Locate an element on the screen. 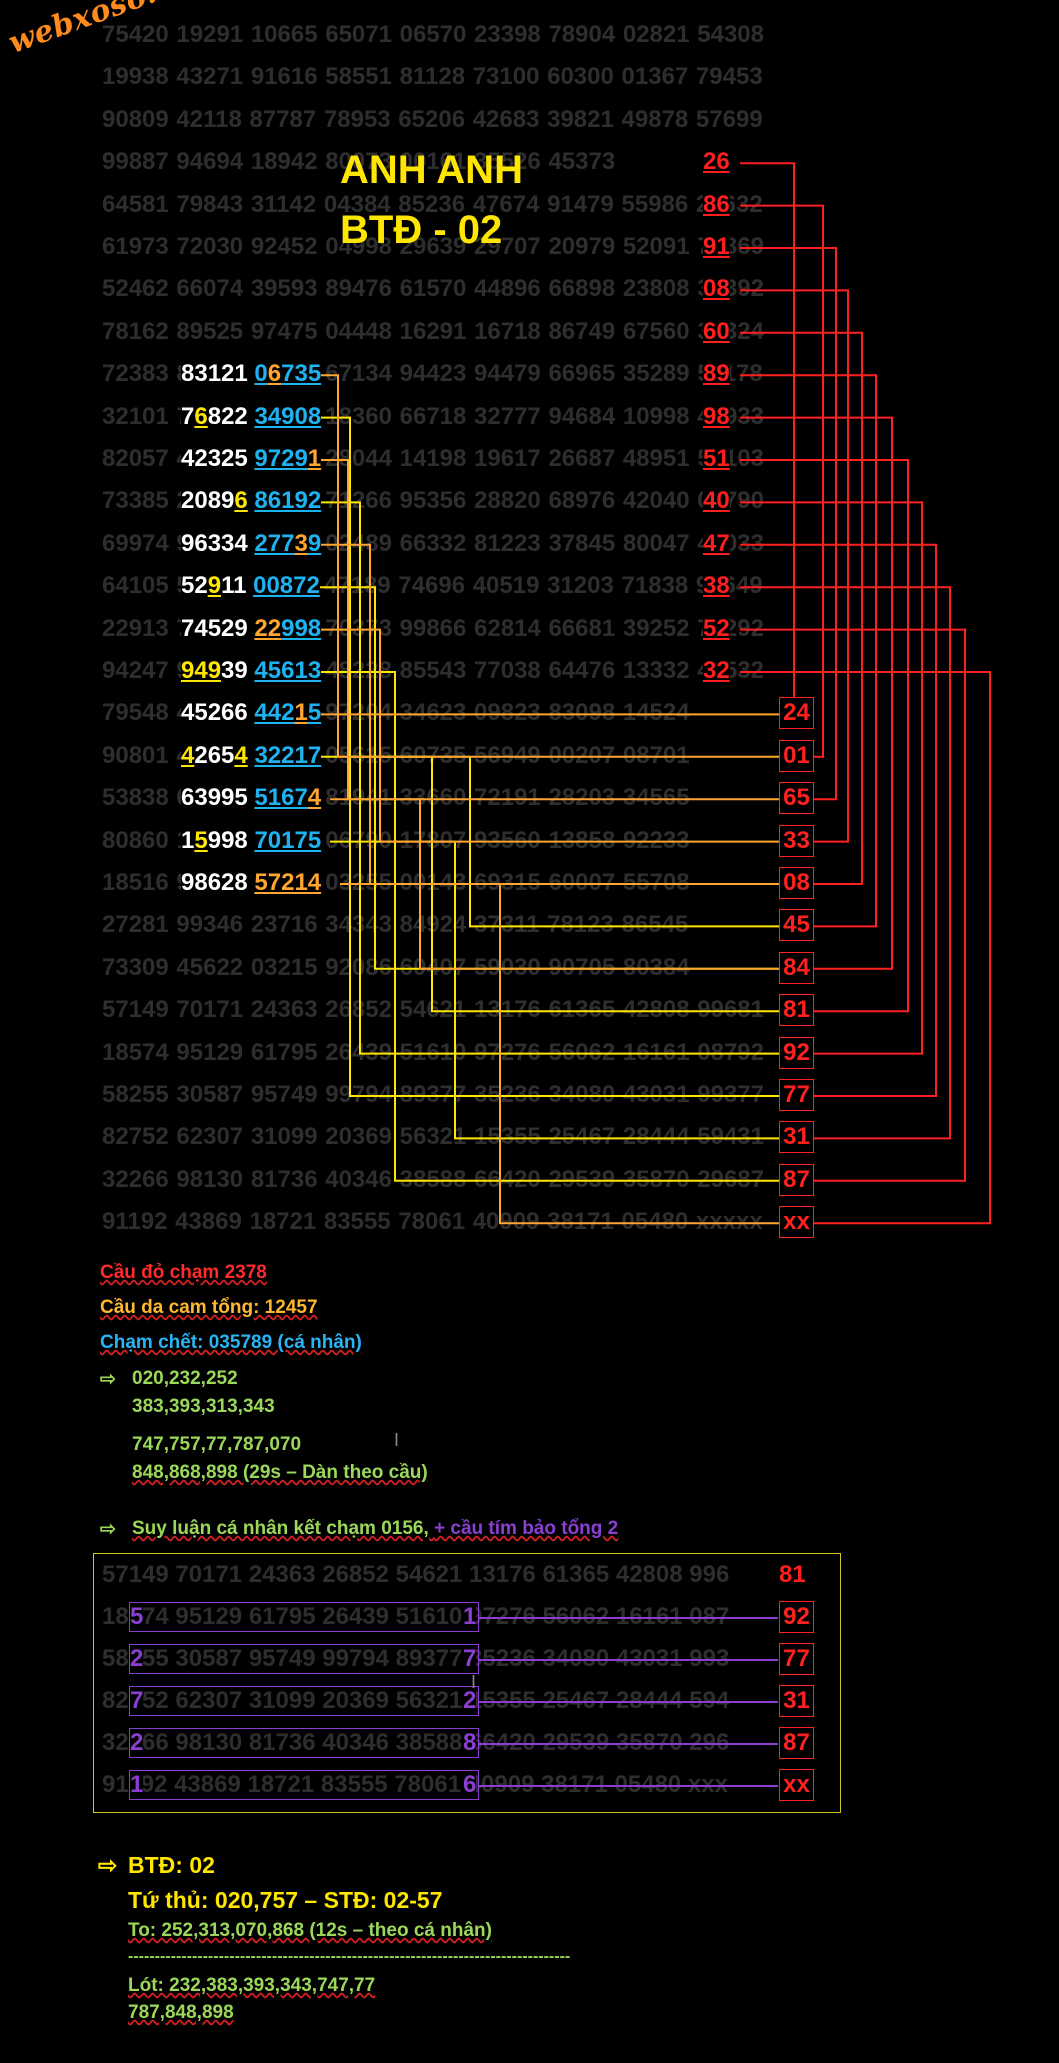 This screenshot has height=2063, width=1059. page-heading: ANH ANH BTĐ - 02 is located at coordinates (431, 200).